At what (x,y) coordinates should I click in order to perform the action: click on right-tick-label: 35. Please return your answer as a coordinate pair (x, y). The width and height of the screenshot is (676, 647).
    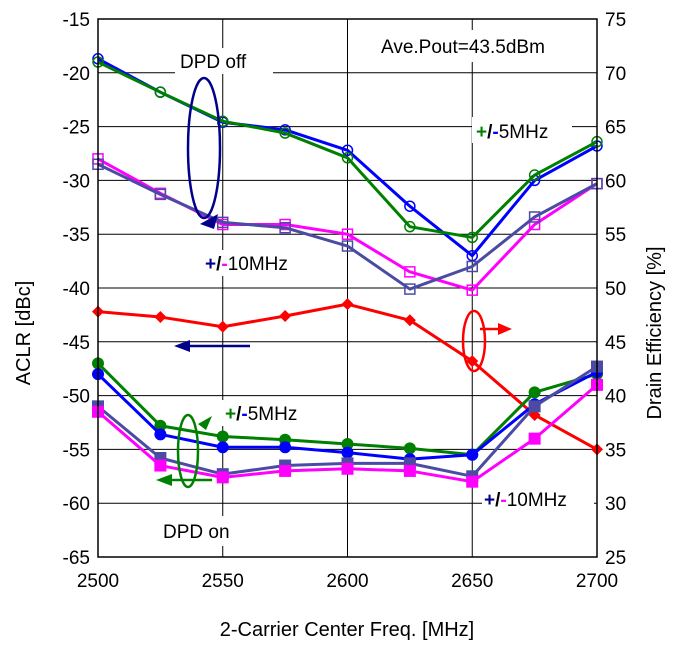
    Looking at the image, I should click on (615, 450).